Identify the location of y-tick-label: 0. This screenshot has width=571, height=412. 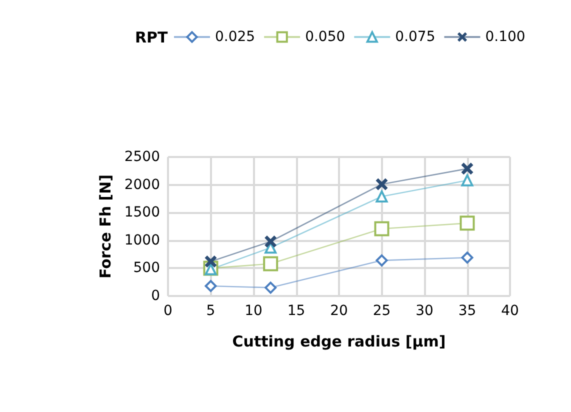
(155, 296).